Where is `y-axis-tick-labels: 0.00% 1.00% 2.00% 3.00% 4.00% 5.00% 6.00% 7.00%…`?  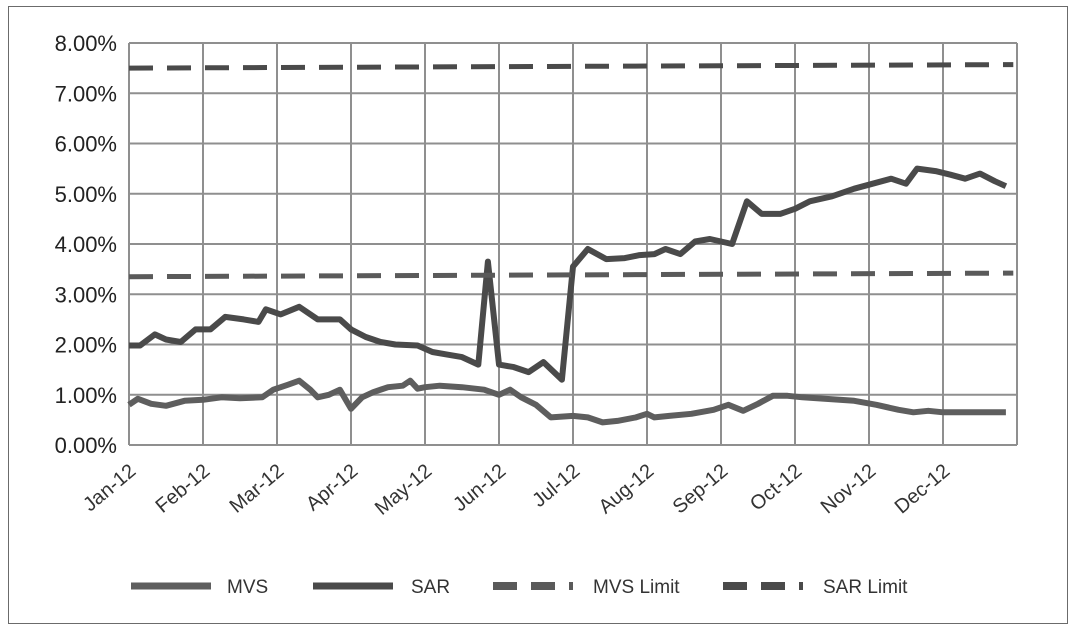
y-axis-tick-labels: 0.00% 1.00% 2.00% 3.00% 4.00% 5.00% 6.00% 7.00%… is located at coordinates (86, 244).